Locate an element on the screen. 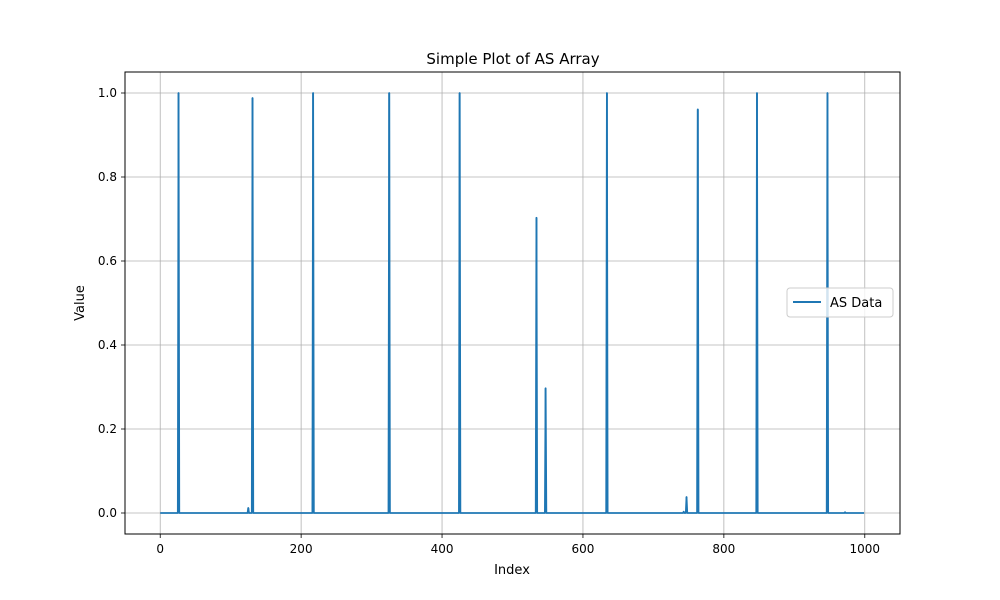 The height and width of the screenshot is (600, 1000). y-tick-label: 0.6 is located at coordinates (107, 261).